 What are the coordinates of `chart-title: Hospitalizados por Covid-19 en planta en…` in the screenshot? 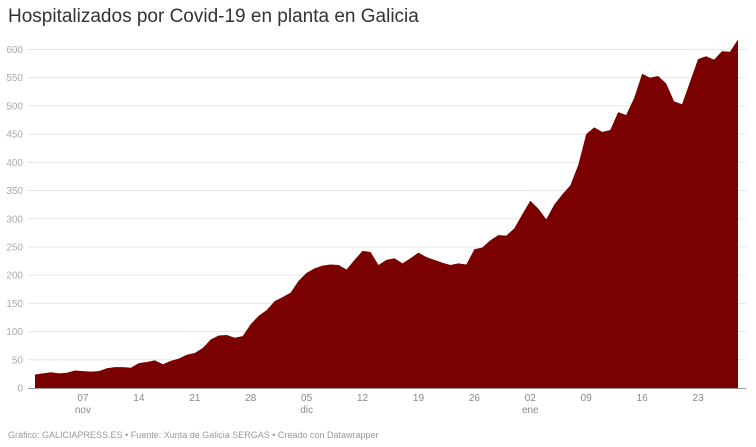 It's located at (213, 16).